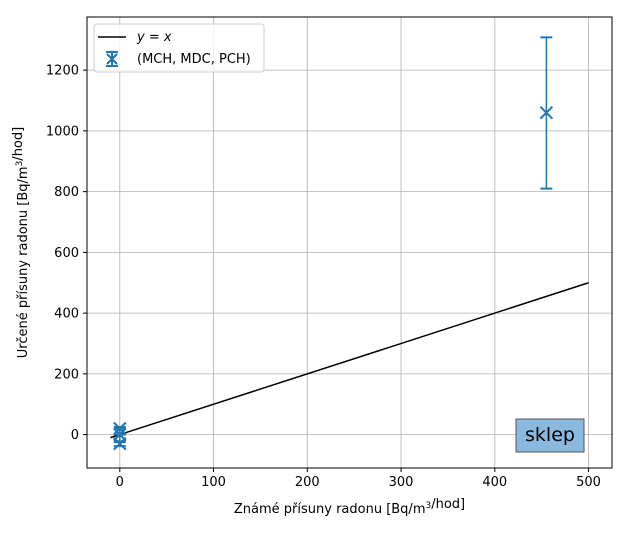 The image size is (627, 544). I want to click on legend-errorbar-swatch, so click(112, 59).